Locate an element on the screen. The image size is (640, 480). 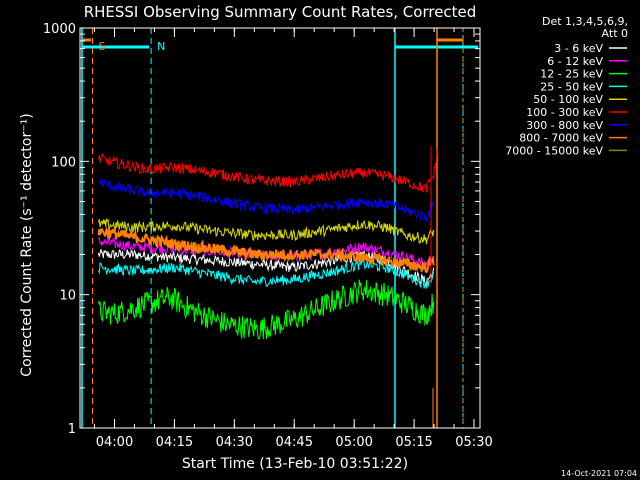
legend-label: 12 - 25 keV is located at coordinates (571, 74).